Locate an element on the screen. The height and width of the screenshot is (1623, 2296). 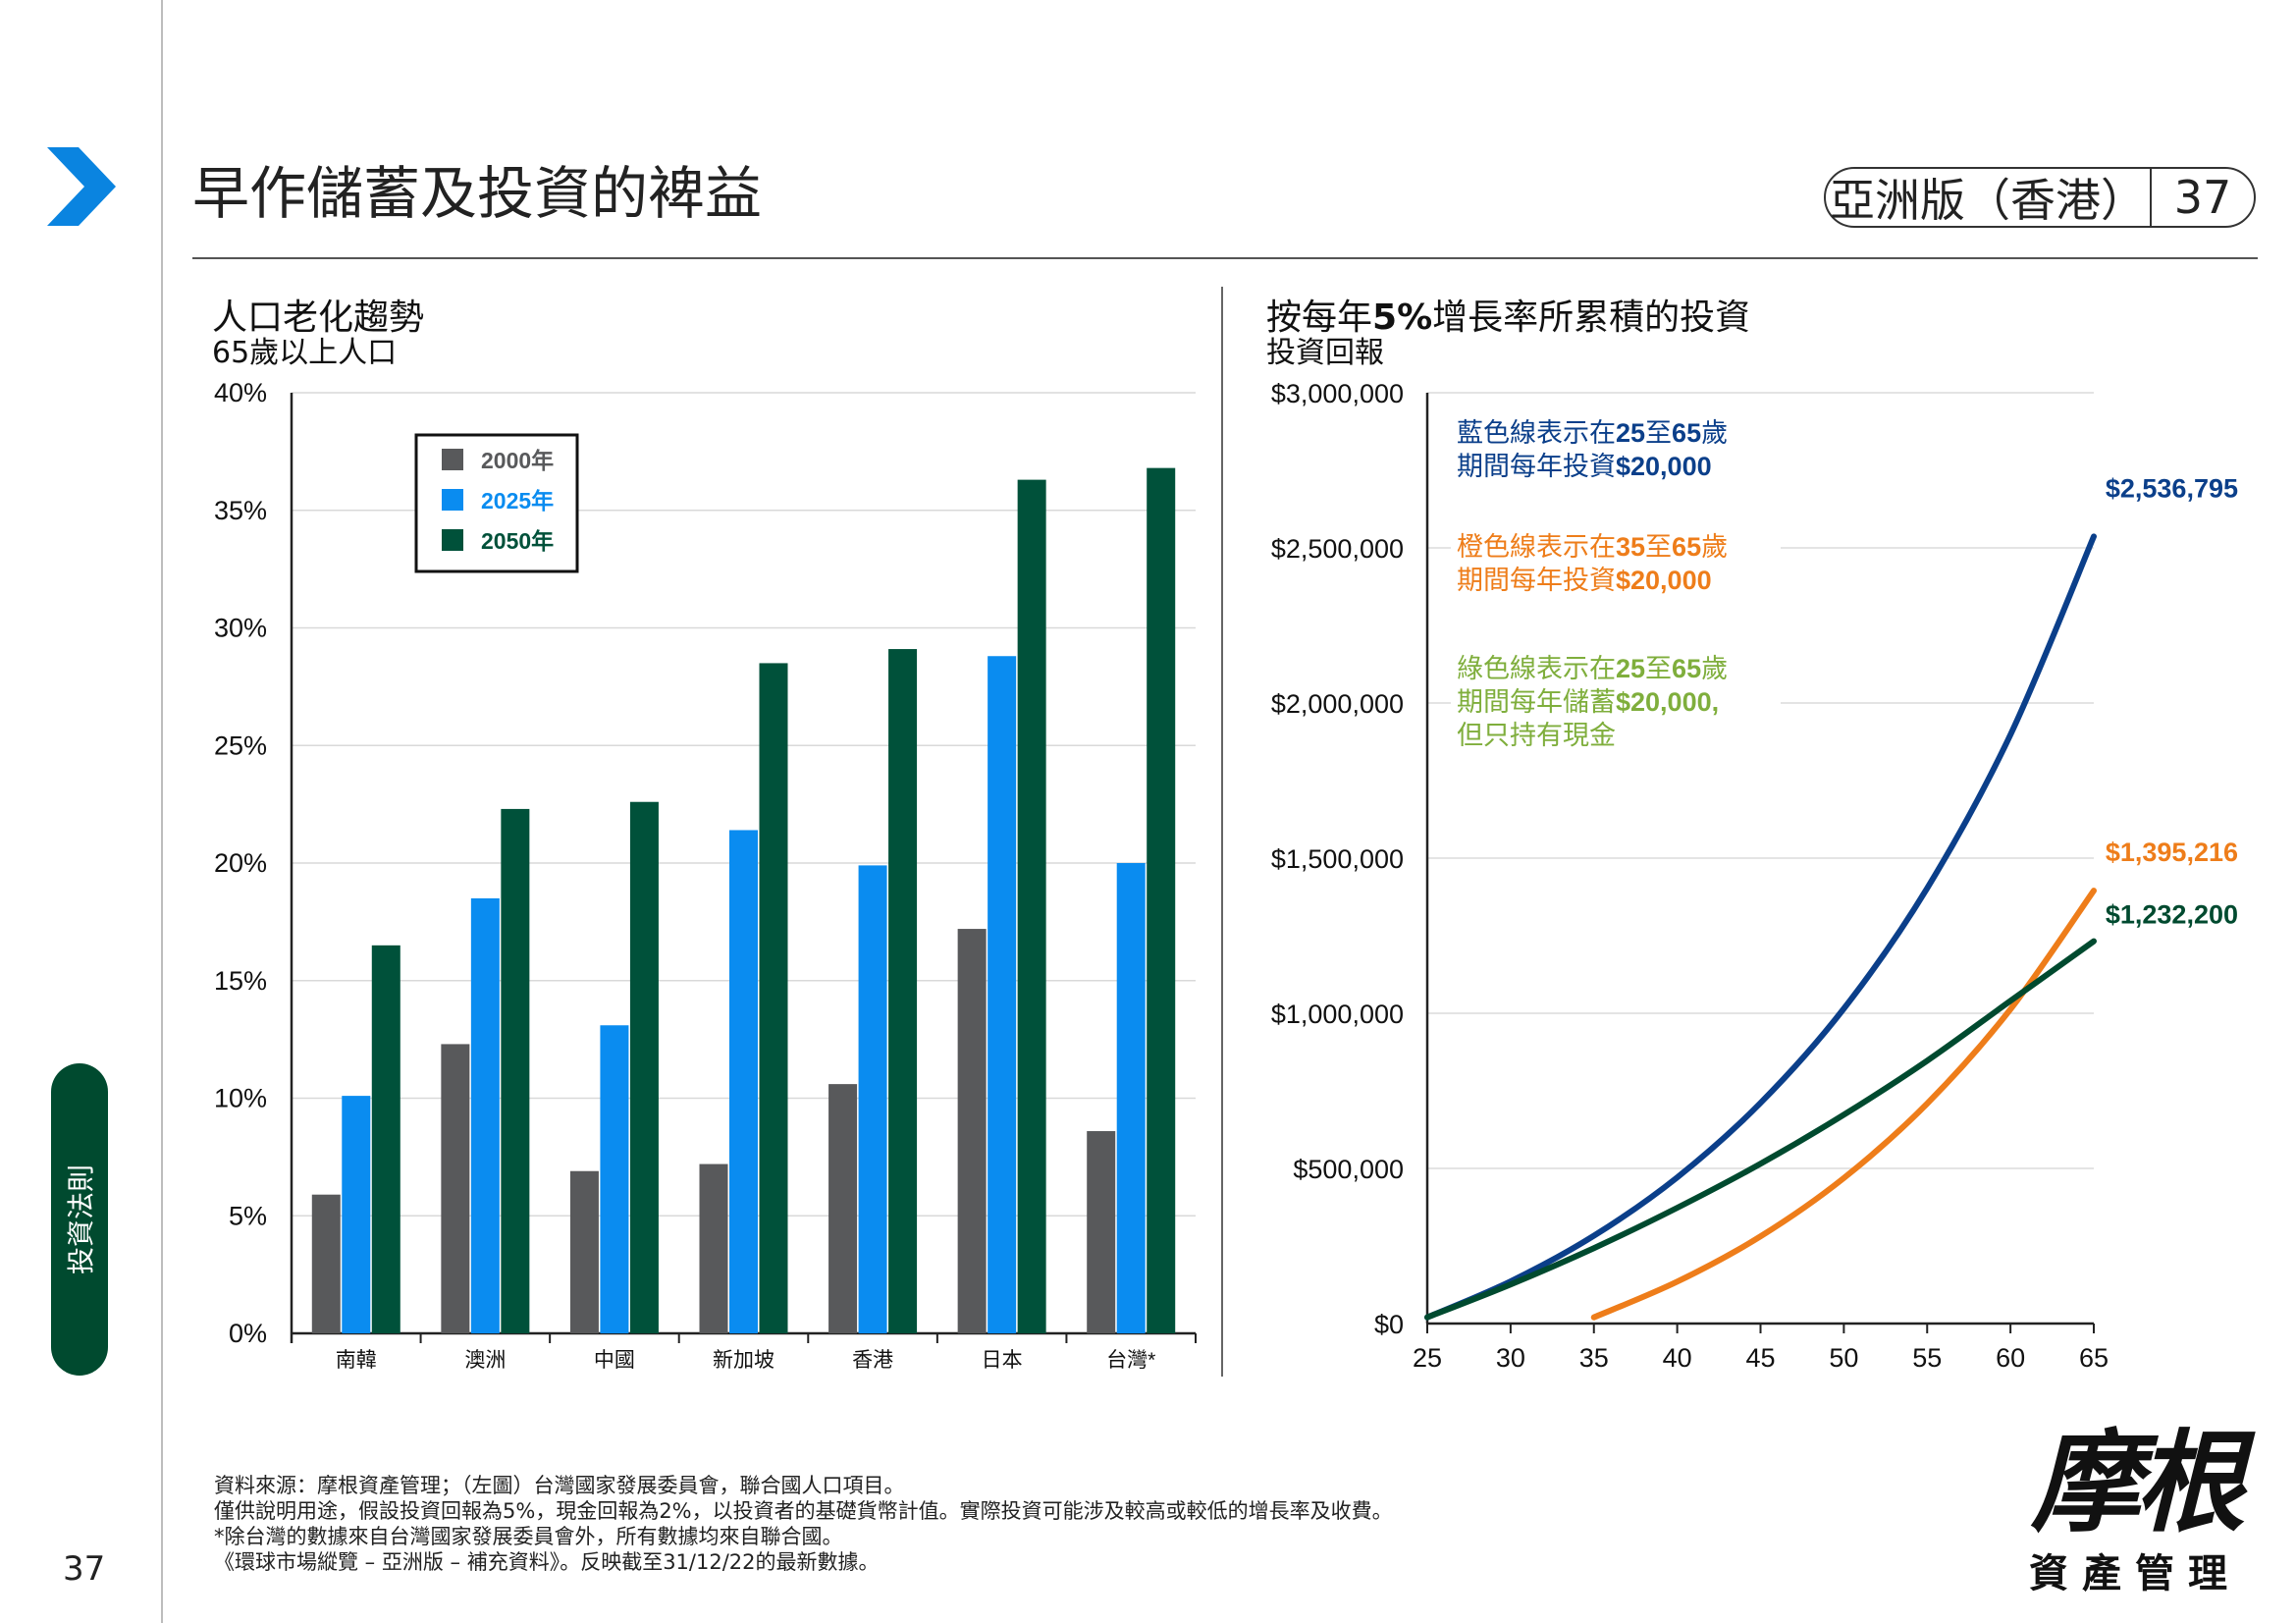
annotation-backdrop is located at coordinates (1616, 584).